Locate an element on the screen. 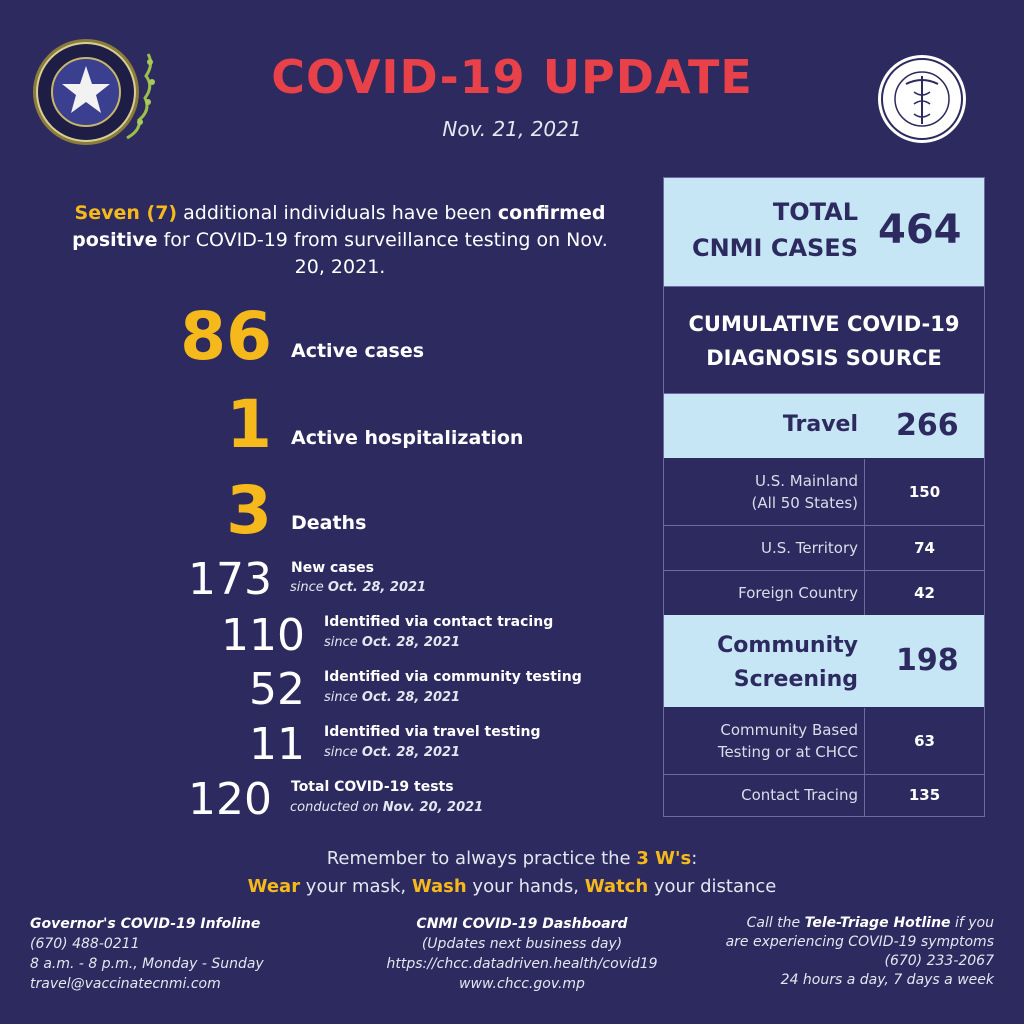  infoline-phone: (670) 488-0211 is located at coordinates (85, 944).